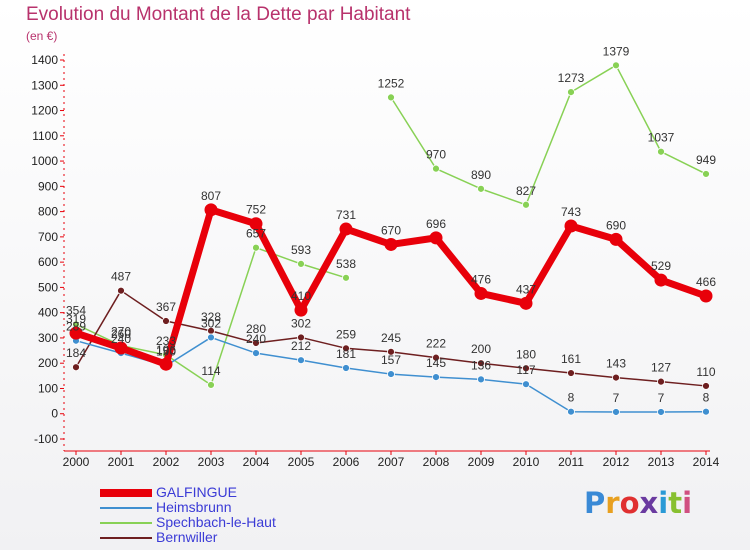 The image size is (750, 550). I want to click on data-label: 180, so click(526, 354).